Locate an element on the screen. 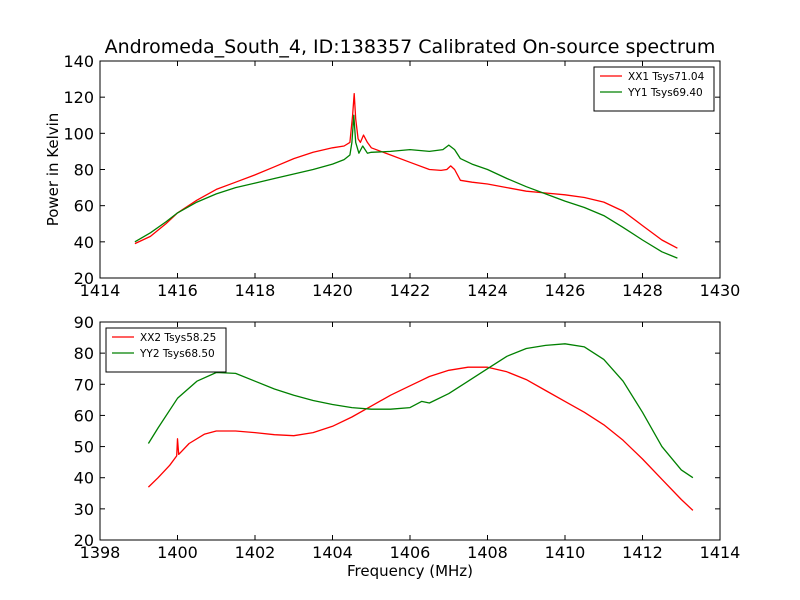  legend: XX1 Tsys71.04 YY1 Tsys69.40 is located at coordinates (654, 89).